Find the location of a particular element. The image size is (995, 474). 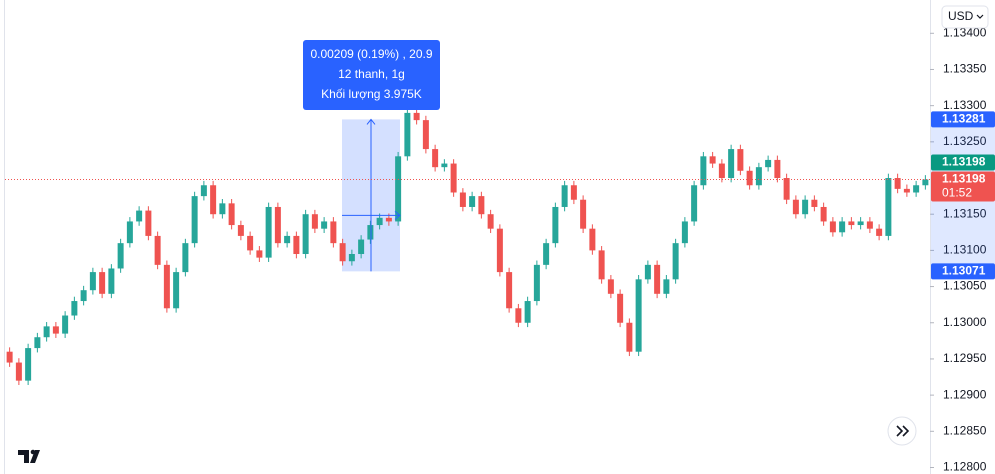

measure-tooltip is located at coordinates (371, 75).